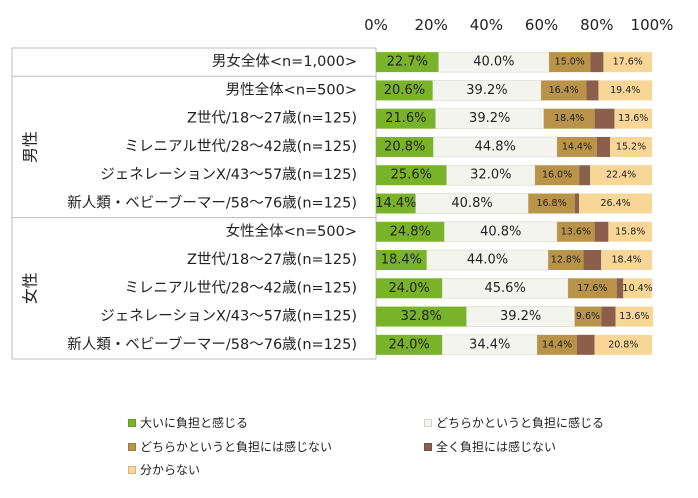 The height and width of the screenshot is (498, 698). I want to click on data-label: 44.0%, so click(487, 260).